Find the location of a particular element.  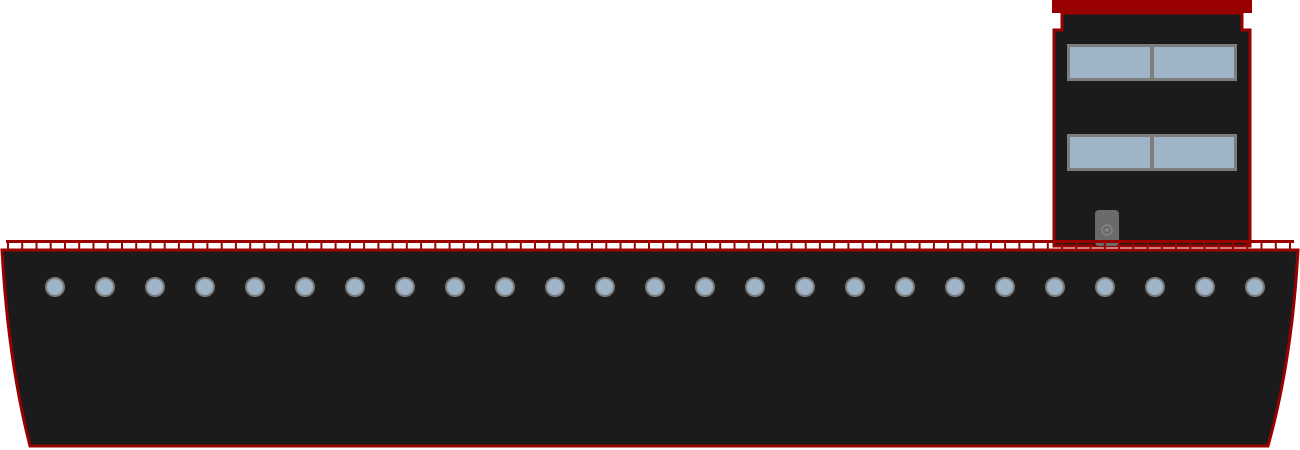

tower-hatch is located at coordinates (1107, 228).